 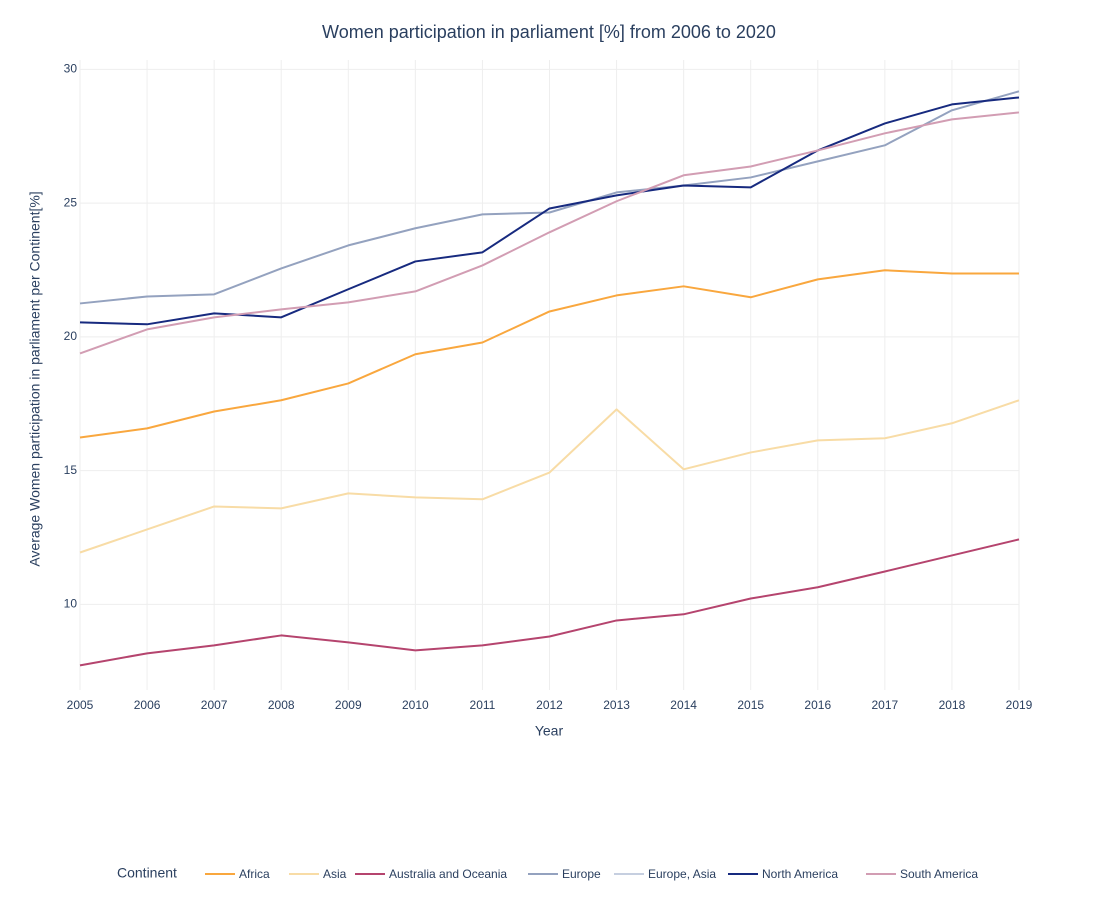 I want to click on legend-label: Europe, Asia, so click(x=682, y=874).